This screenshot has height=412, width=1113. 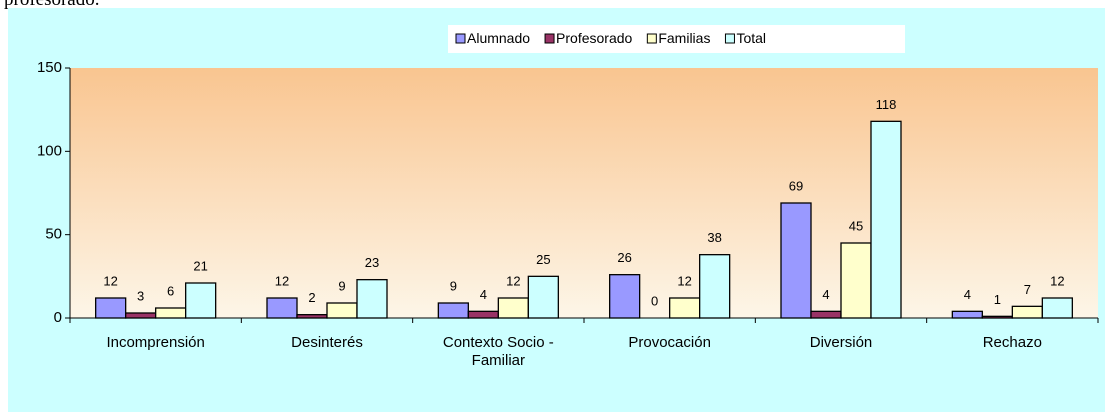 I want to click on value-label: 6, so click(x=170, y=290).